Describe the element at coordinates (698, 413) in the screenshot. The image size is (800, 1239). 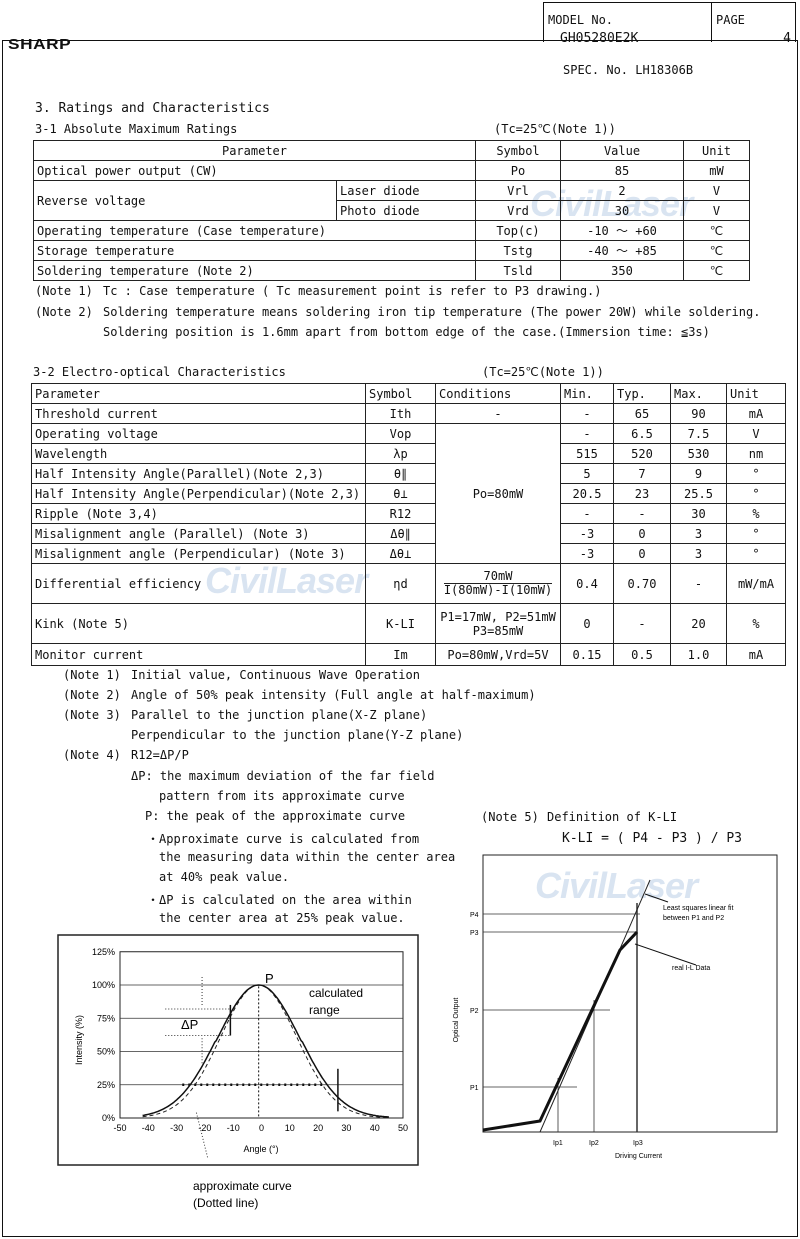
I see `max-cell: 90` at that location.